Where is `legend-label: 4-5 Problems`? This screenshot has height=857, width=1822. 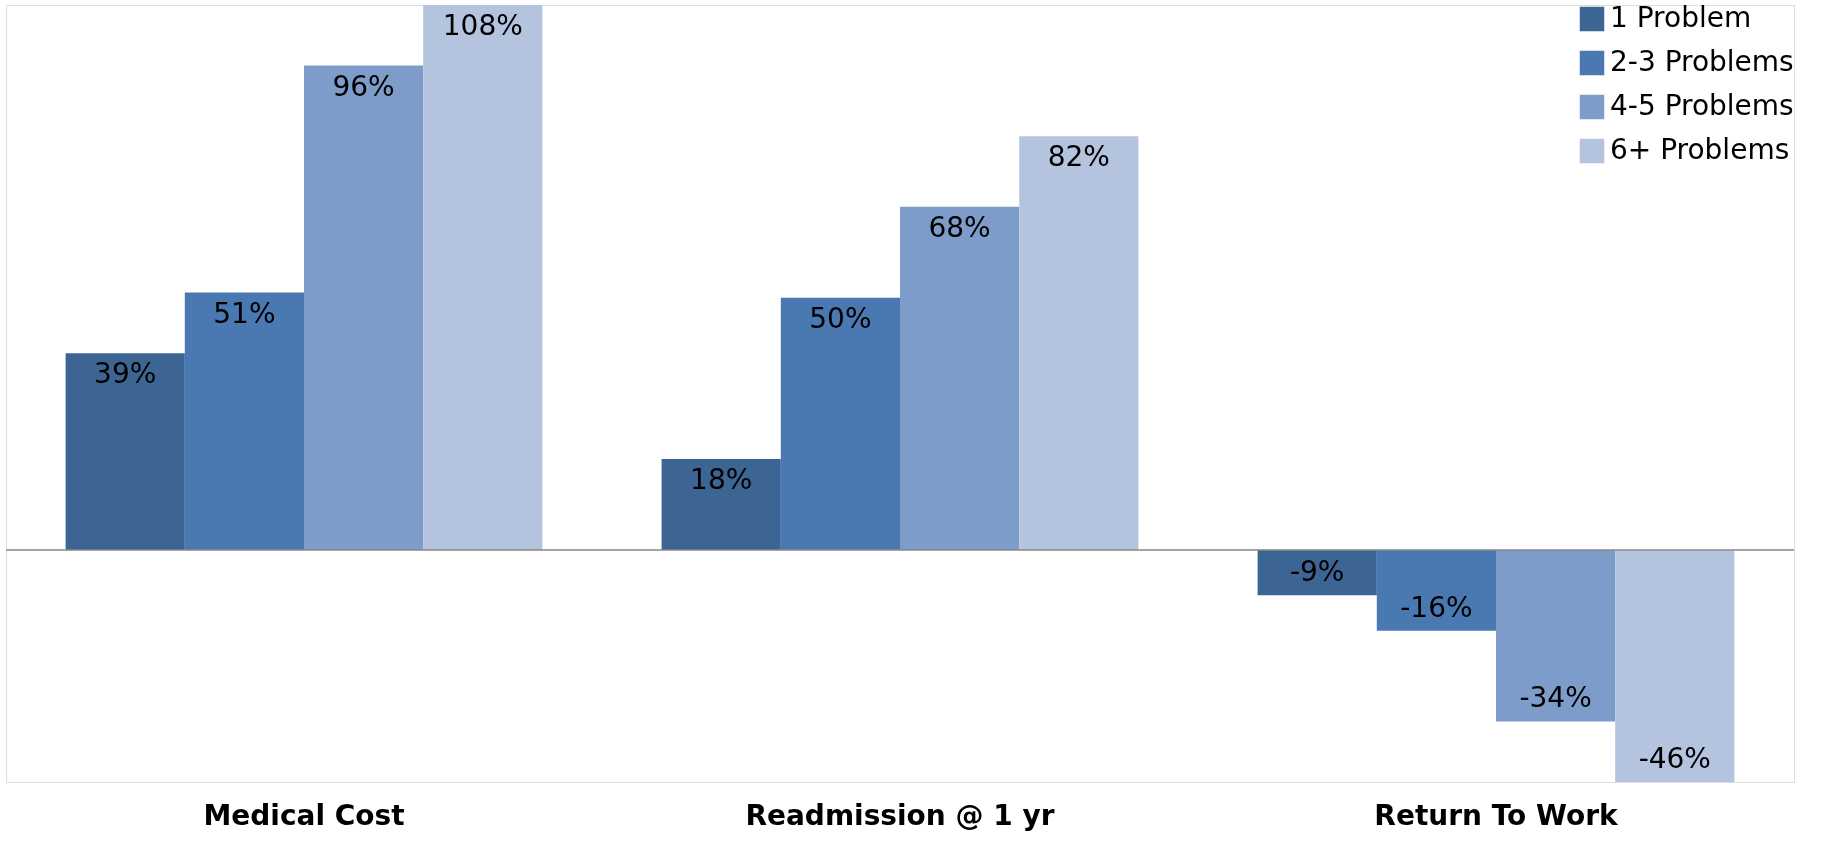 legend-label: 4-5 Problems is located at coordinates (1702, 105).